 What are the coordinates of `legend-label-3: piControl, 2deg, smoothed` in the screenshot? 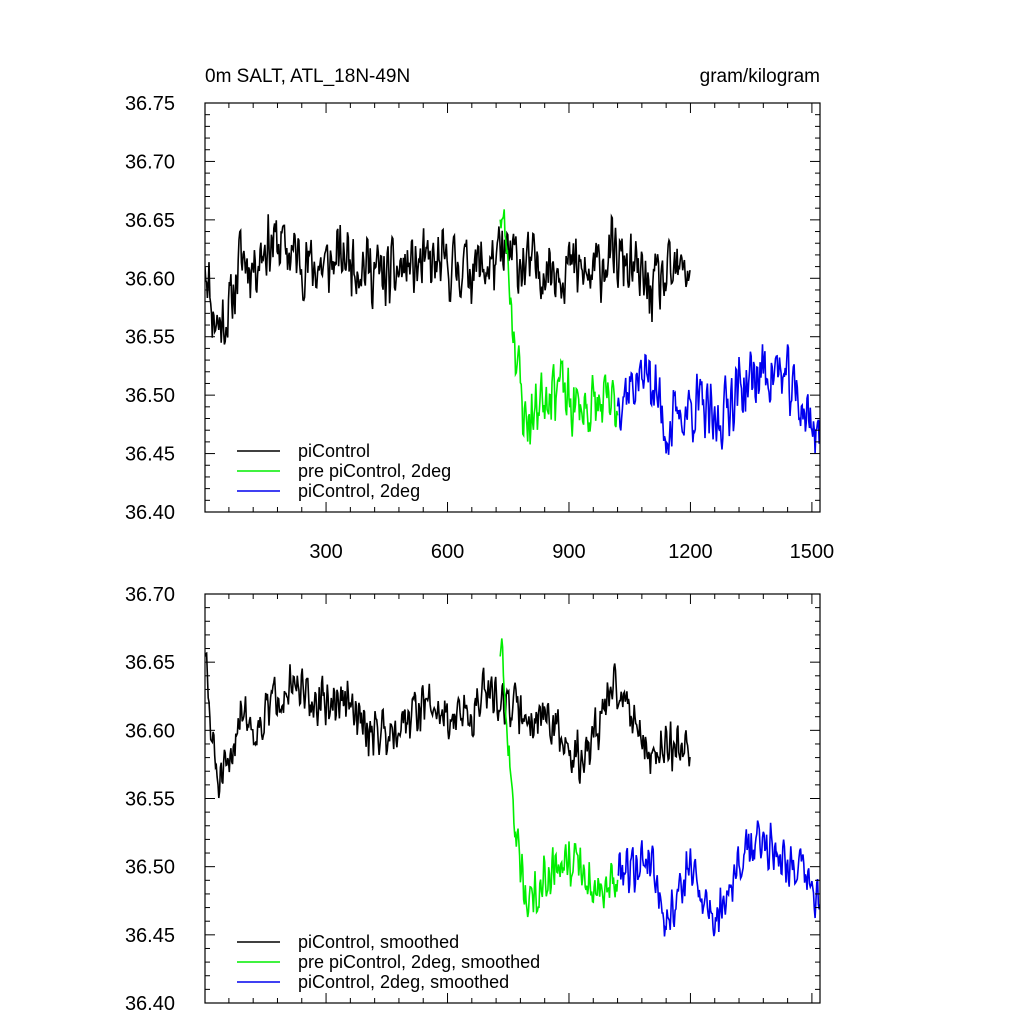 It's located at (403, 982).